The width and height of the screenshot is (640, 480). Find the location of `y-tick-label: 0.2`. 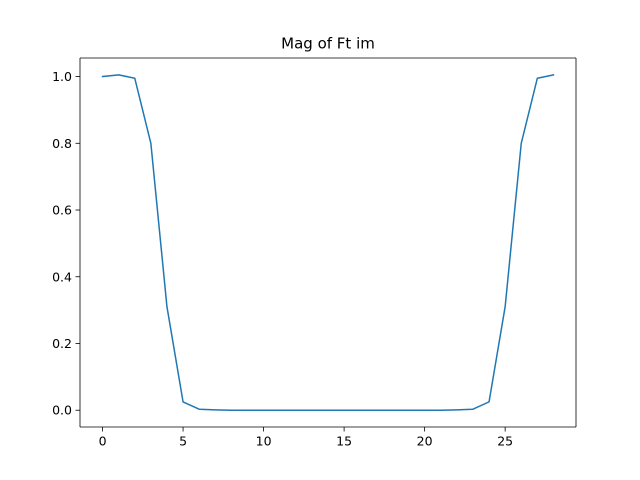

y-tick-label: 0.2 is located at coordinates (62, 343).